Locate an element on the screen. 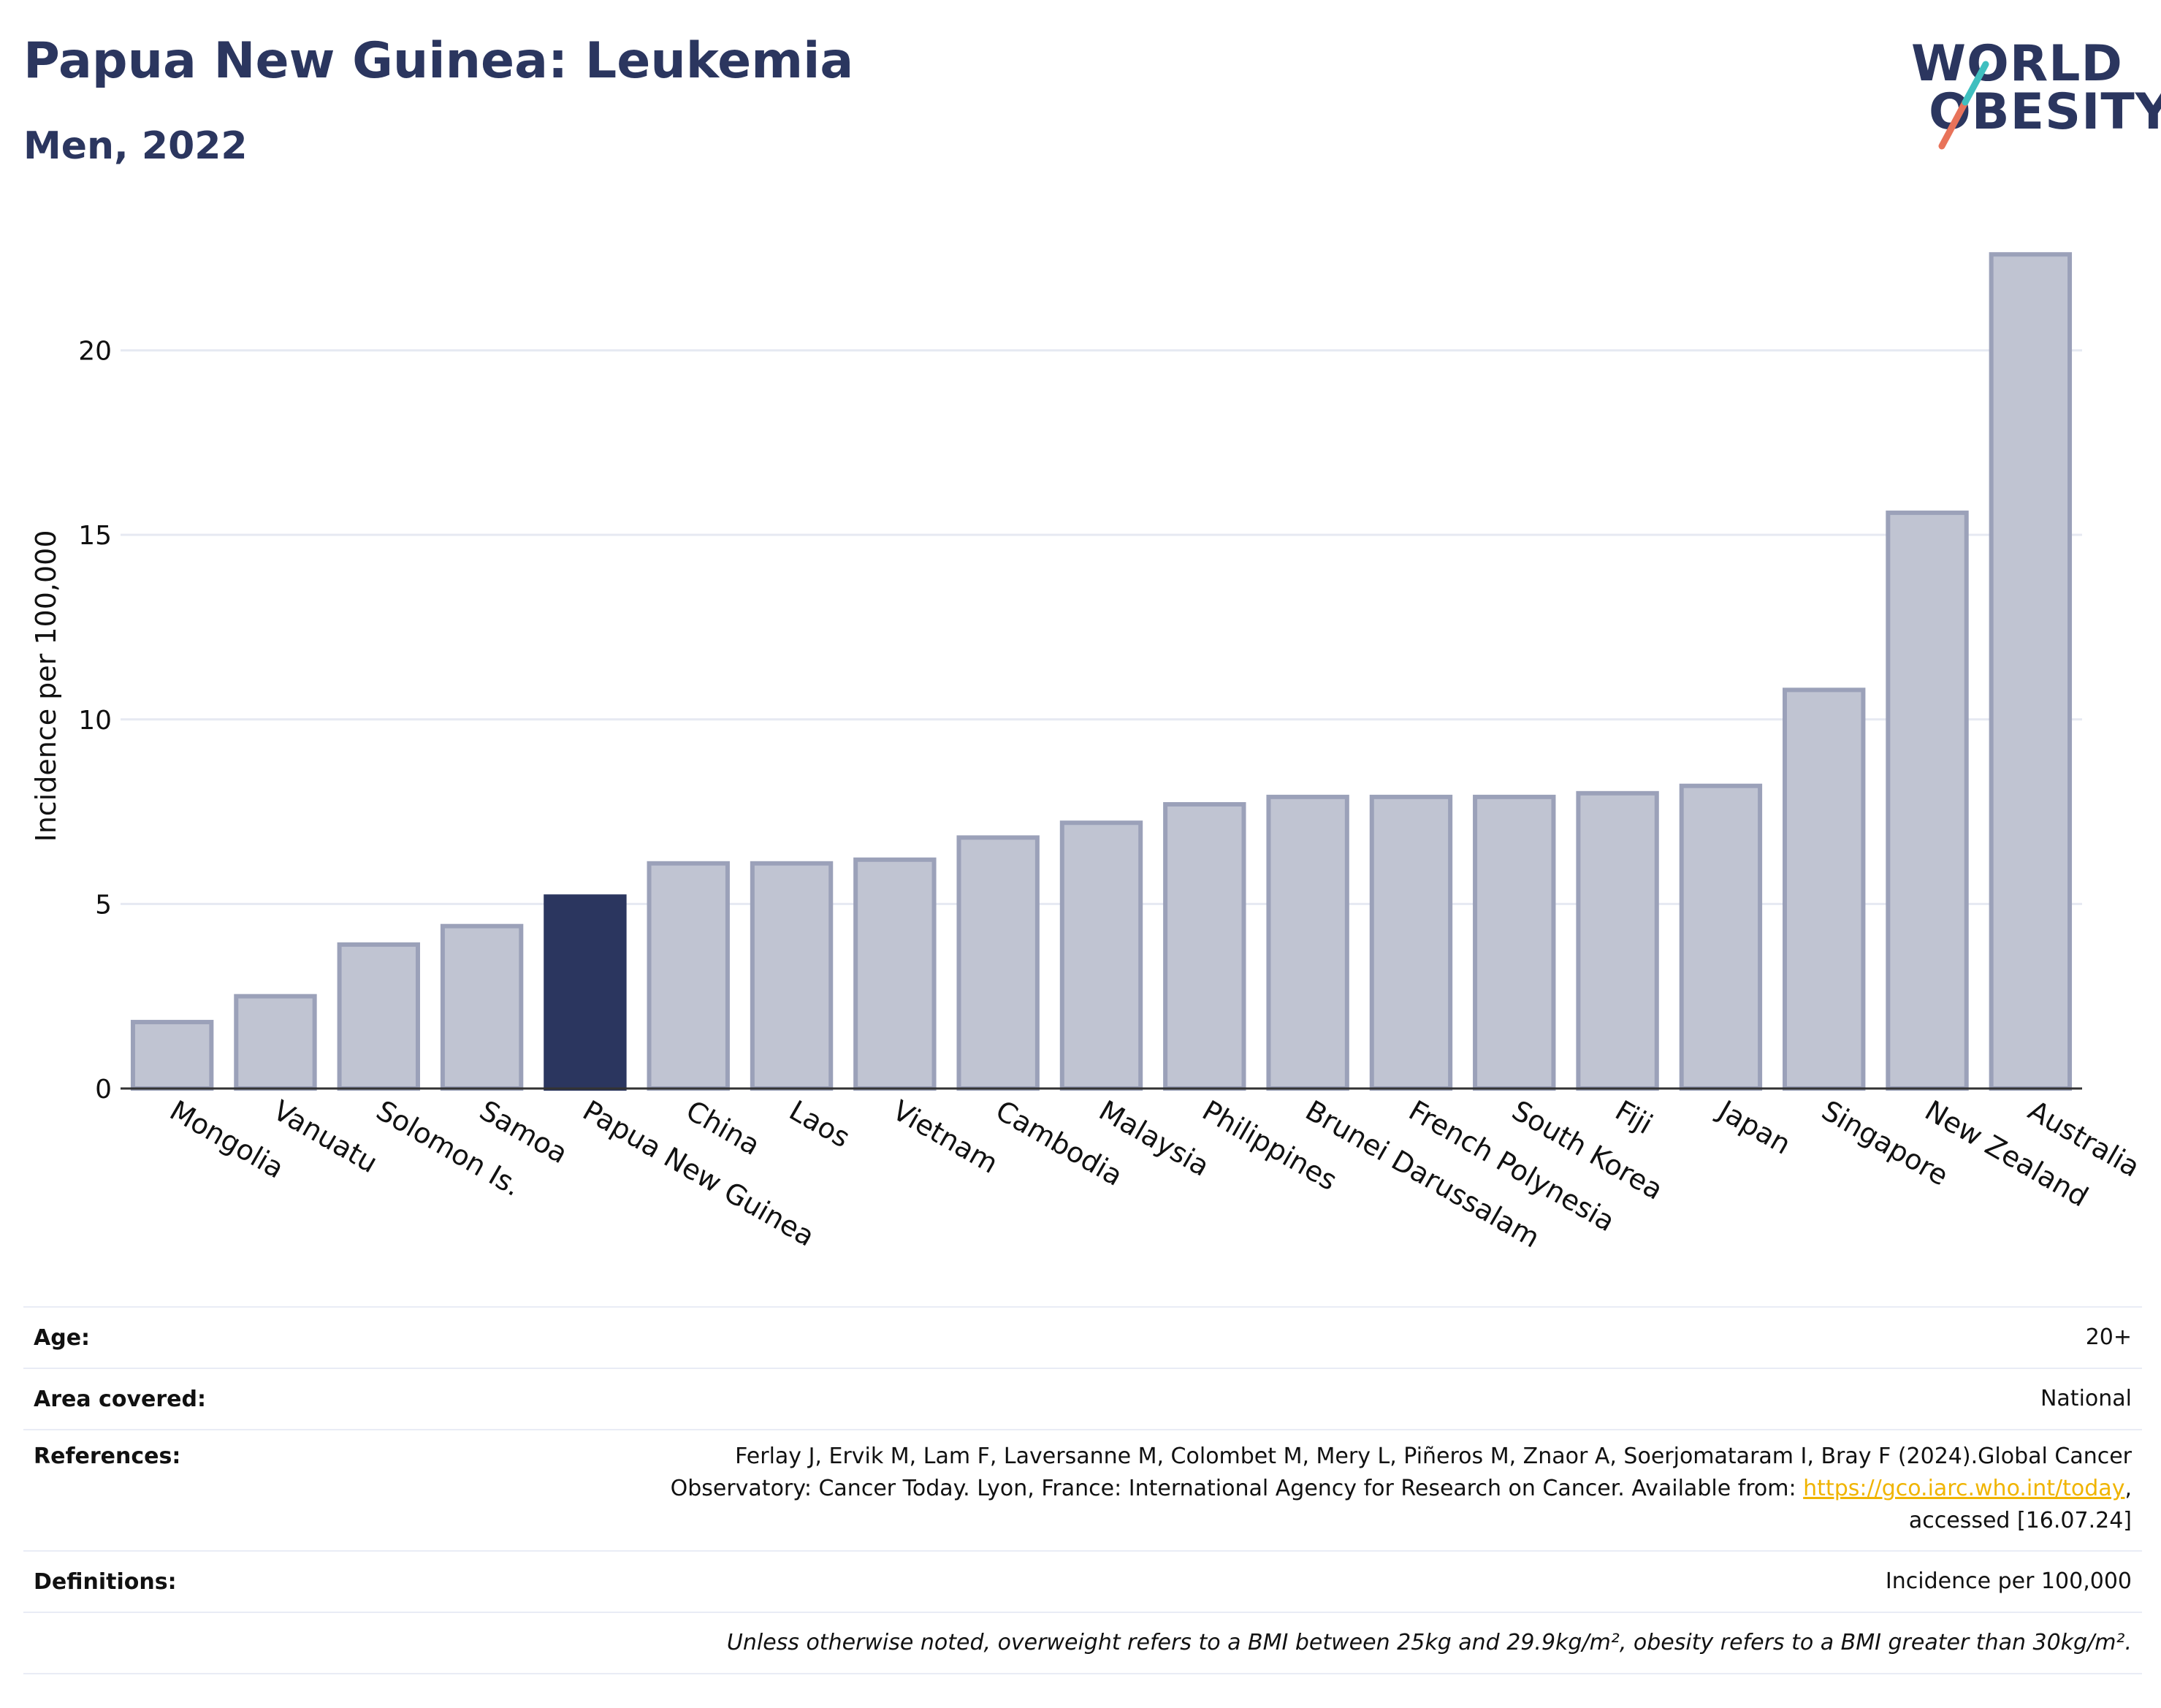 The height and width of the screenshot is (1708, 2161). bar-philippines is located at coordinates (1204, 946).